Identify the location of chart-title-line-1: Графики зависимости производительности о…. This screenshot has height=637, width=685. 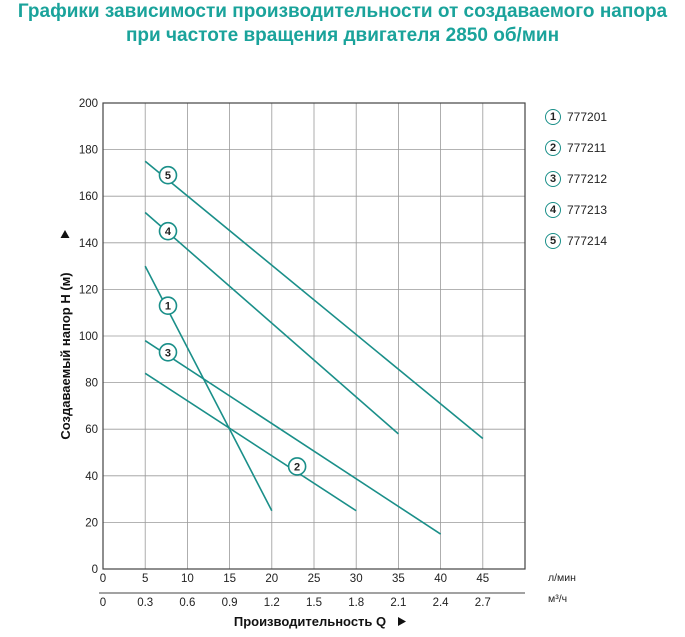
(342, 11).